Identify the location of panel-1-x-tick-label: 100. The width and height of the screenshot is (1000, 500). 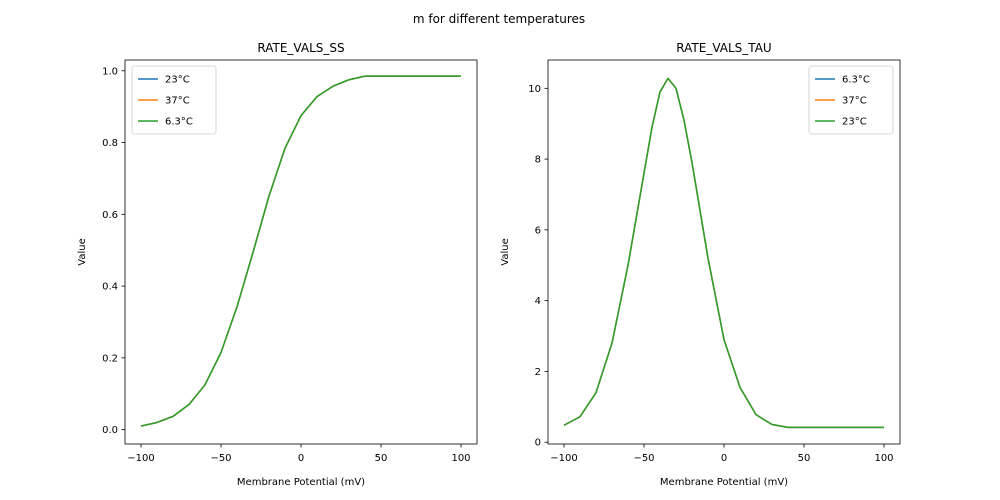
(460, 458).